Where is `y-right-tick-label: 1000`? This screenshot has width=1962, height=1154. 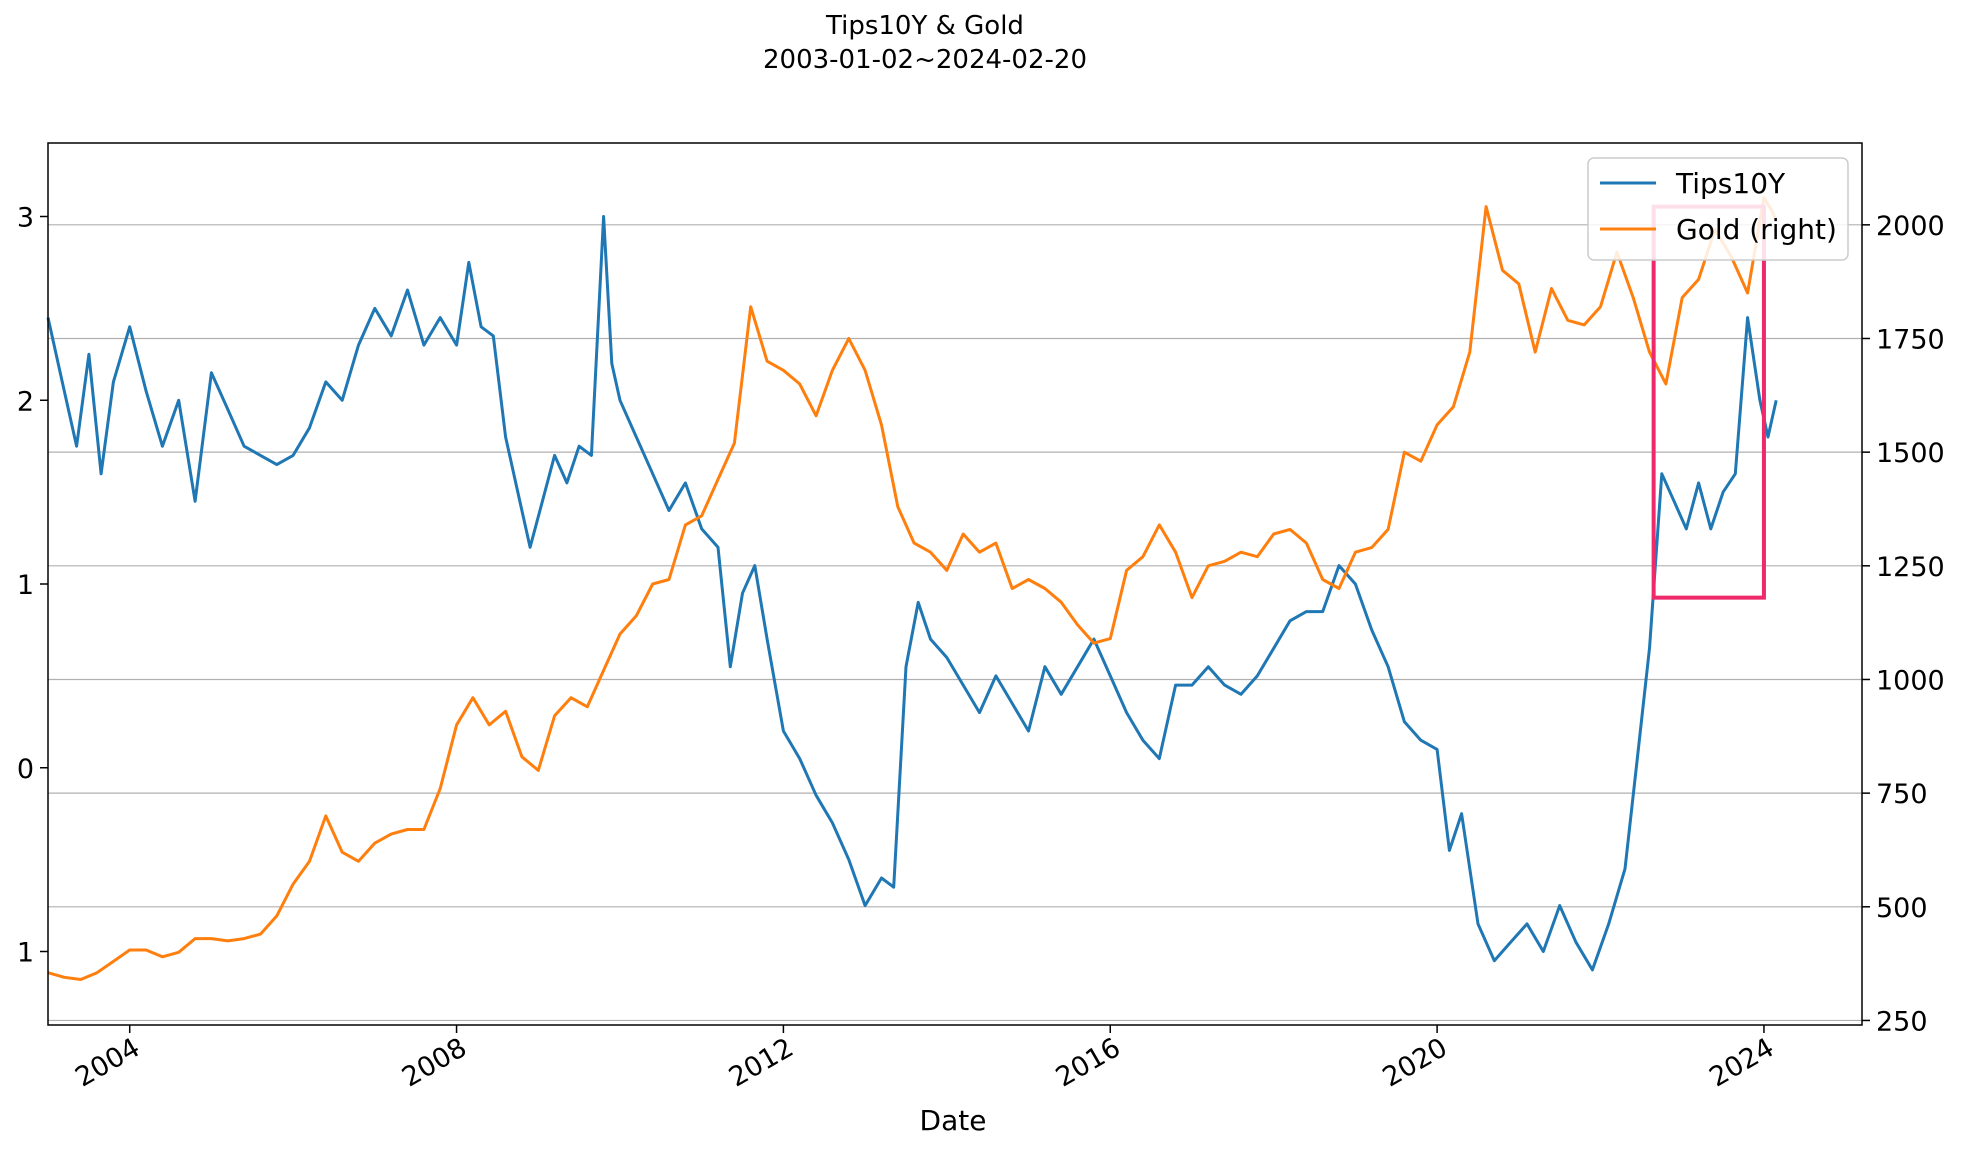 y-right-tick-label: 1000 is located at coordinates (1910, 680).